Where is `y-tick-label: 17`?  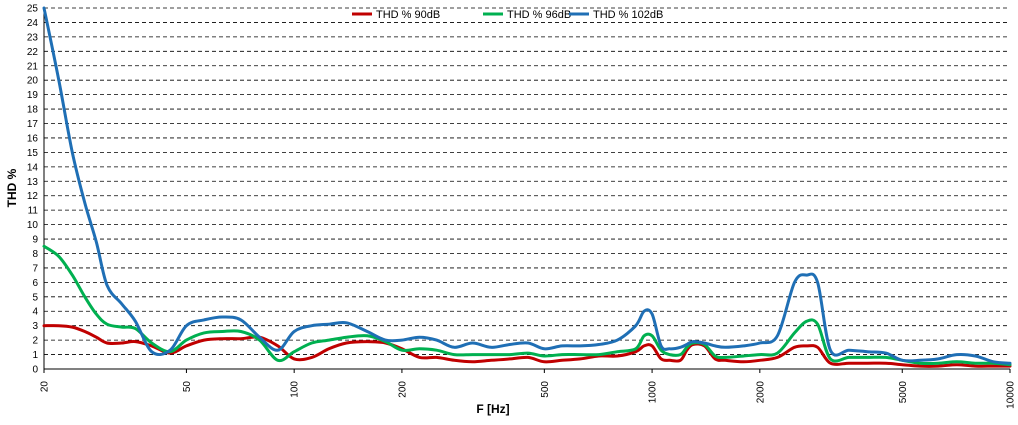 y-tick-label: 17 is located at coordinates (33, 124).